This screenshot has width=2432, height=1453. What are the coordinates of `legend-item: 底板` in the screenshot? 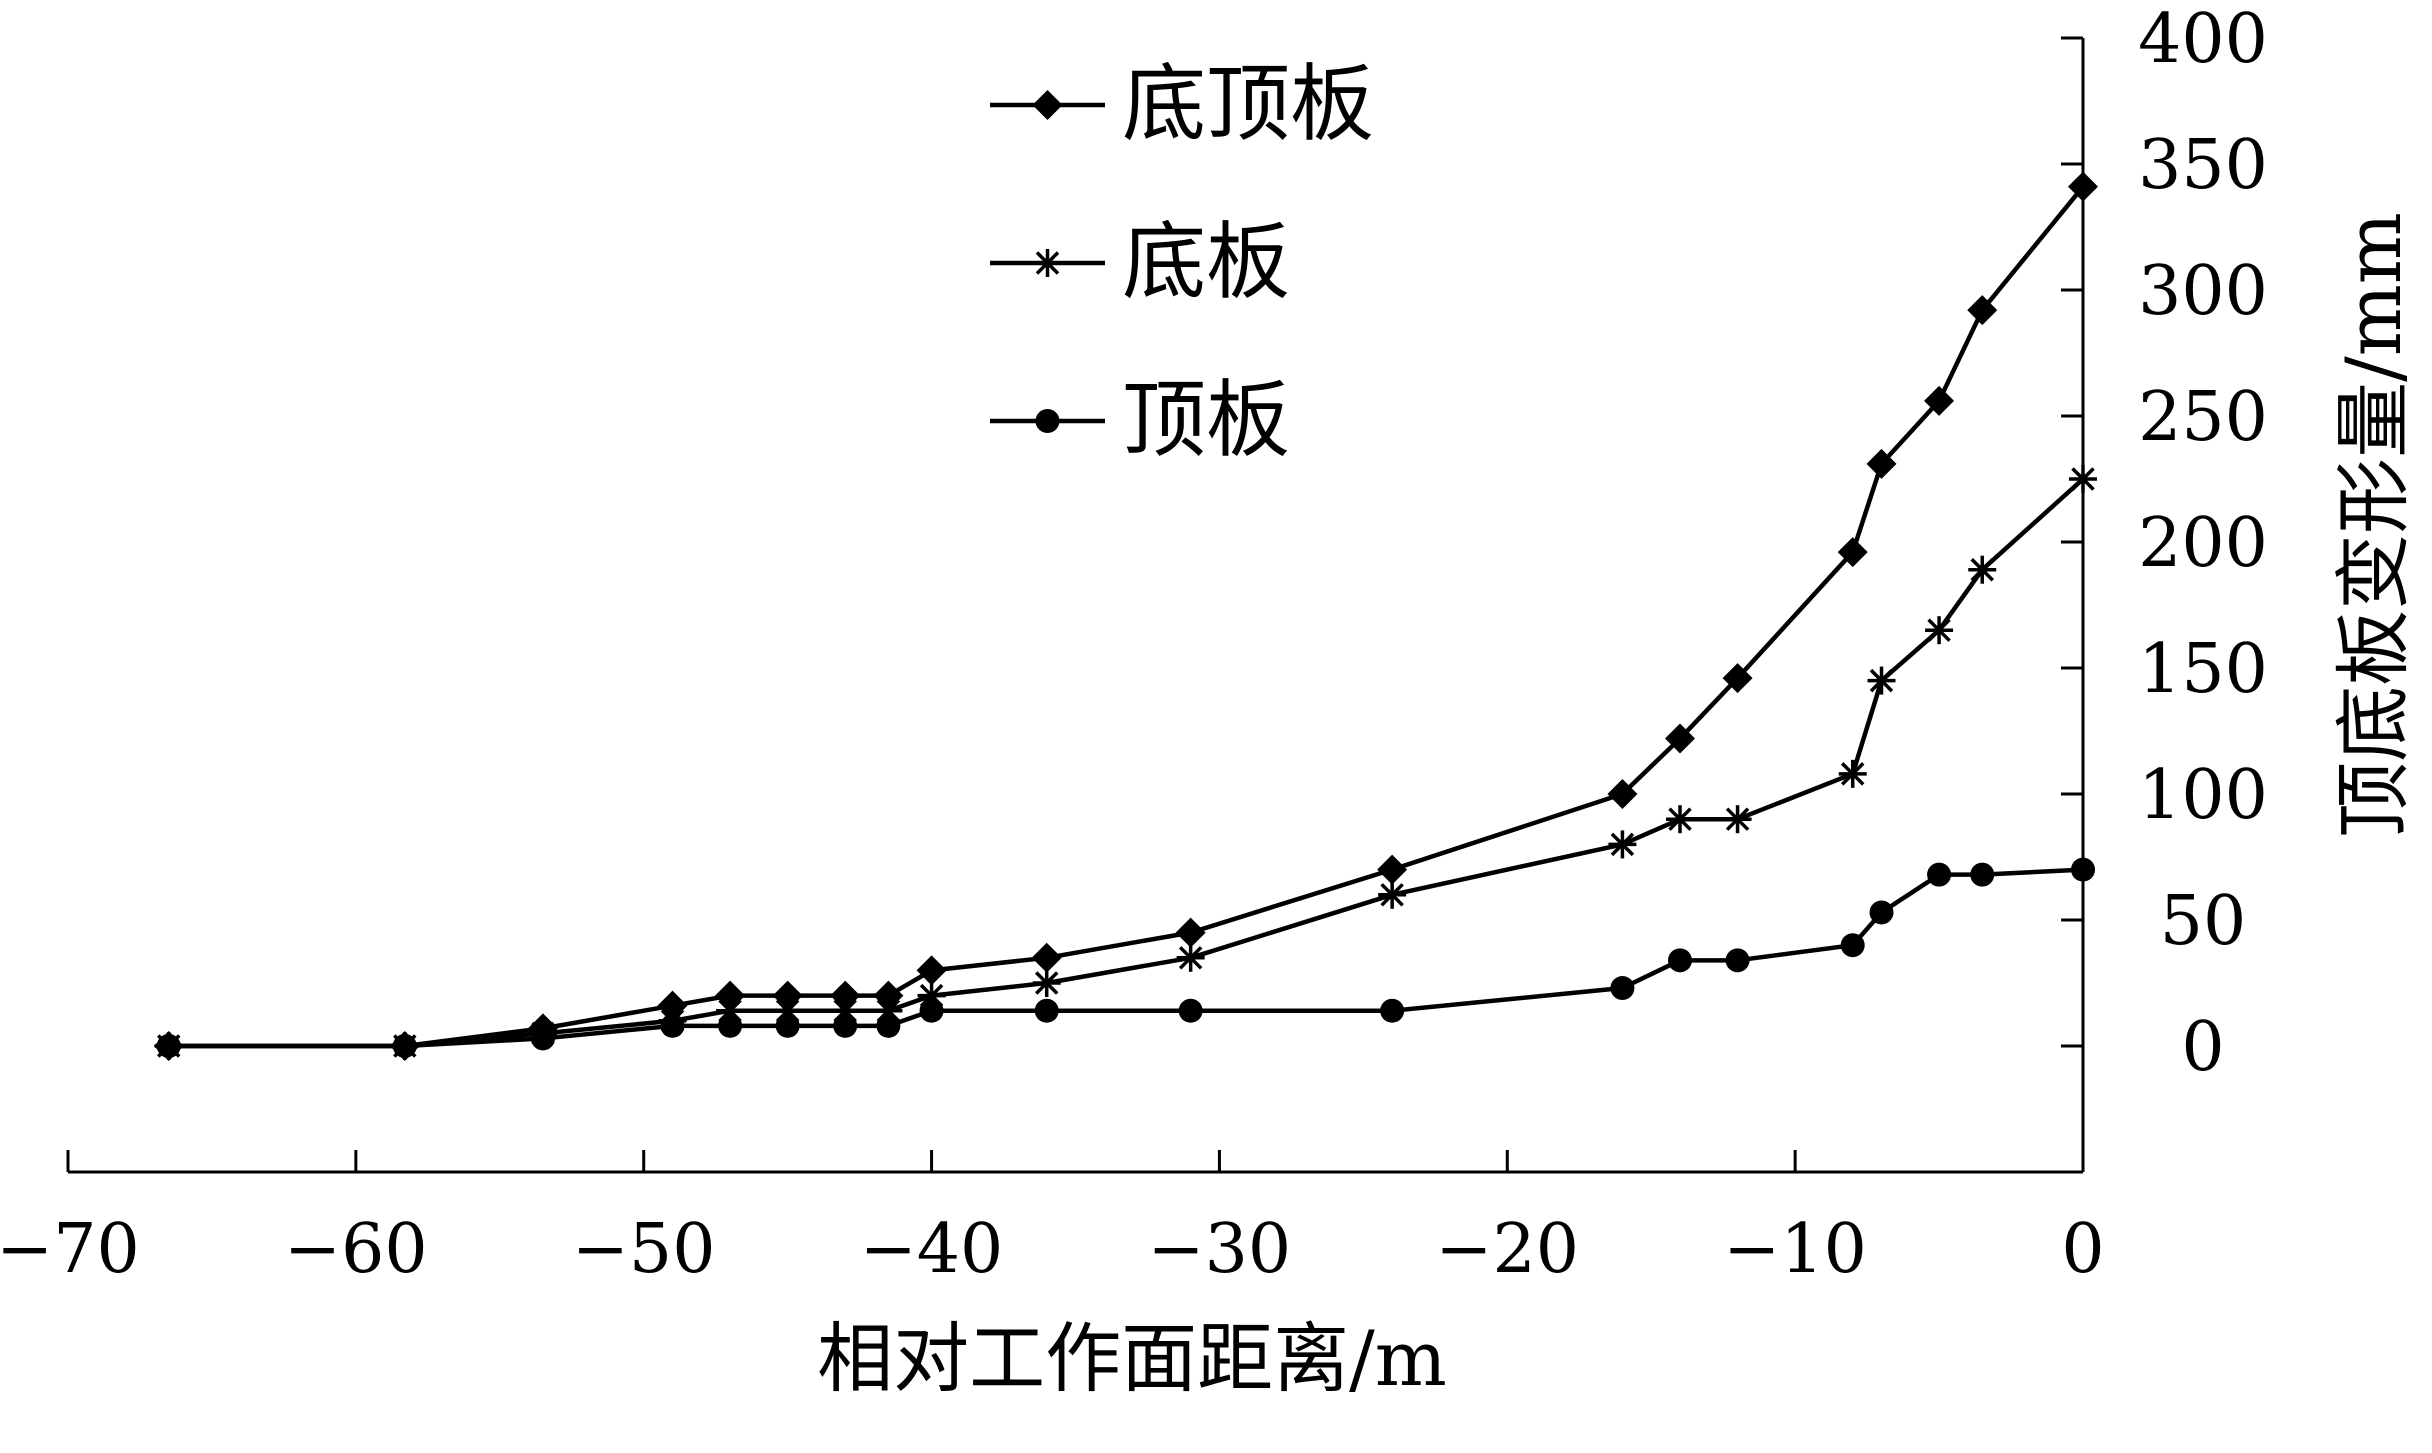 It's located at (1140, 262).